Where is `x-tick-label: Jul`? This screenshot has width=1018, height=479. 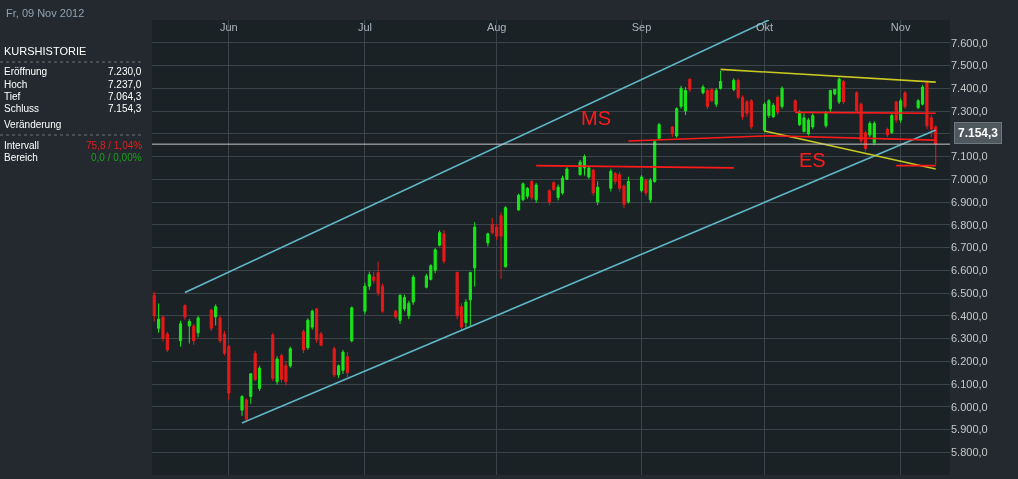
x-tick-label: Jul is located at coordinates (364, 26).